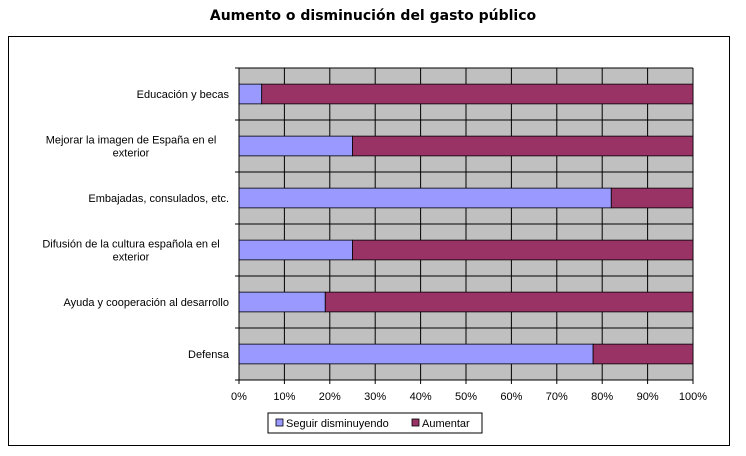  Describe the element at coordinates (131, 141) in the screenshot. I see `category-label-line: Mejorar la imagen de España en el` at that location.